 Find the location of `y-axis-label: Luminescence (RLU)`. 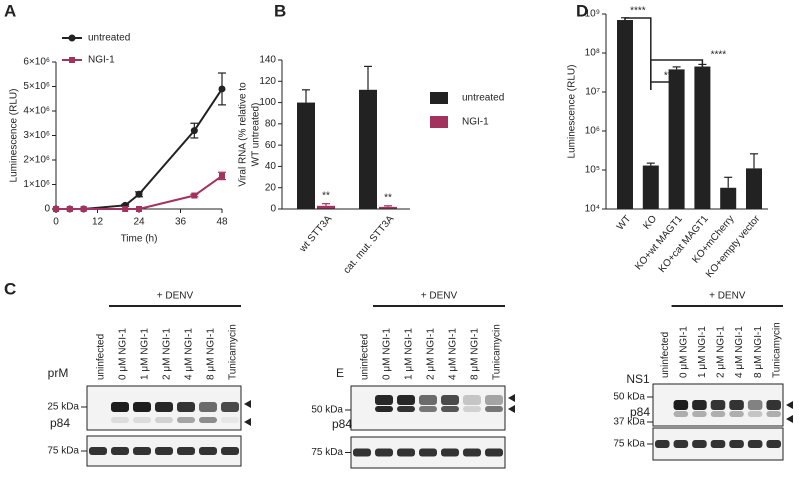

y-axis-label: Luminescence (RLU) is located at coordinates (572, 112).